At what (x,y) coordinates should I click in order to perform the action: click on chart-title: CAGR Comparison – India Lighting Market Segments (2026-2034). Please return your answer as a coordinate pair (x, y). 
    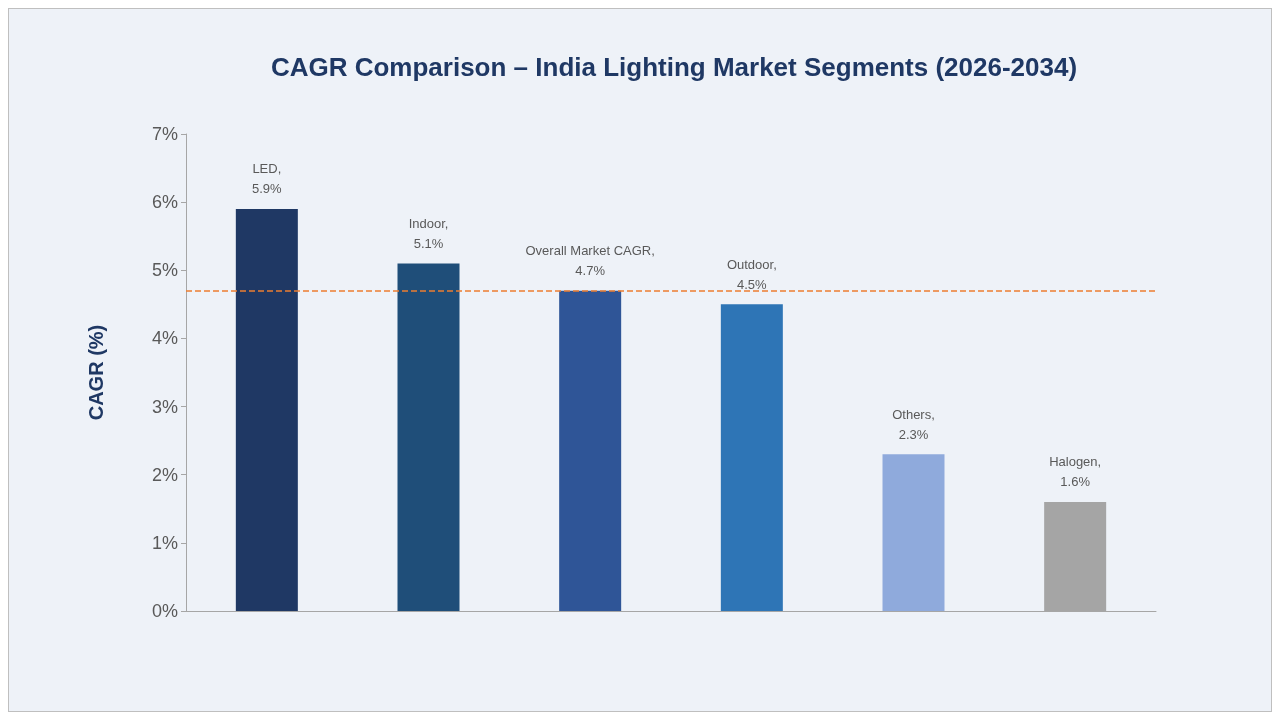
    Looking at the image, I should click on (674, 67).